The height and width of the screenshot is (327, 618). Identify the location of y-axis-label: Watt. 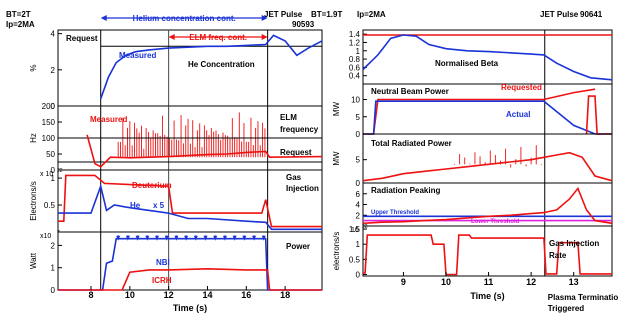
(33, 260).